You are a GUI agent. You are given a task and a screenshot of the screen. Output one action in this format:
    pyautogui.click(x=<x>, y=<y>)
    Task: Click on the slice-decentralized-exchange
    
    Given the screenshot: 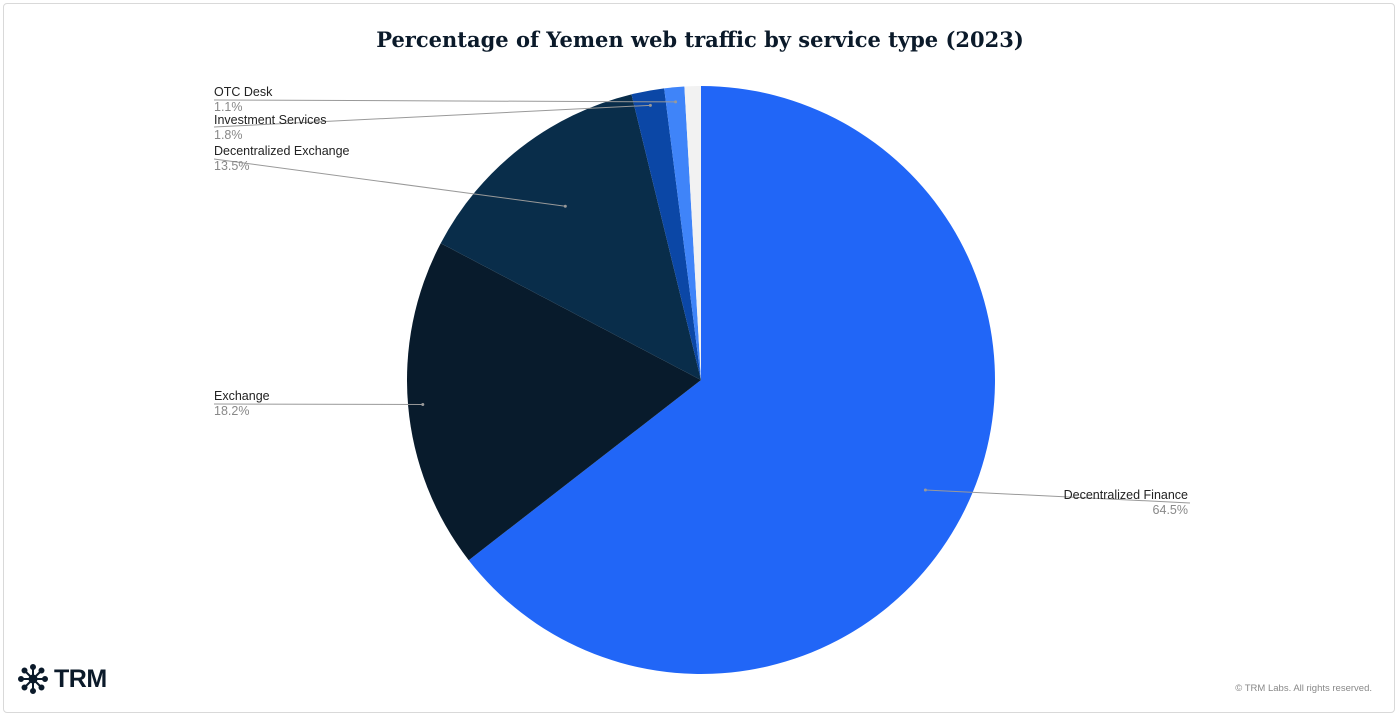 What is the action you would take?
    pyautogui.click(x=570, y=237)
    